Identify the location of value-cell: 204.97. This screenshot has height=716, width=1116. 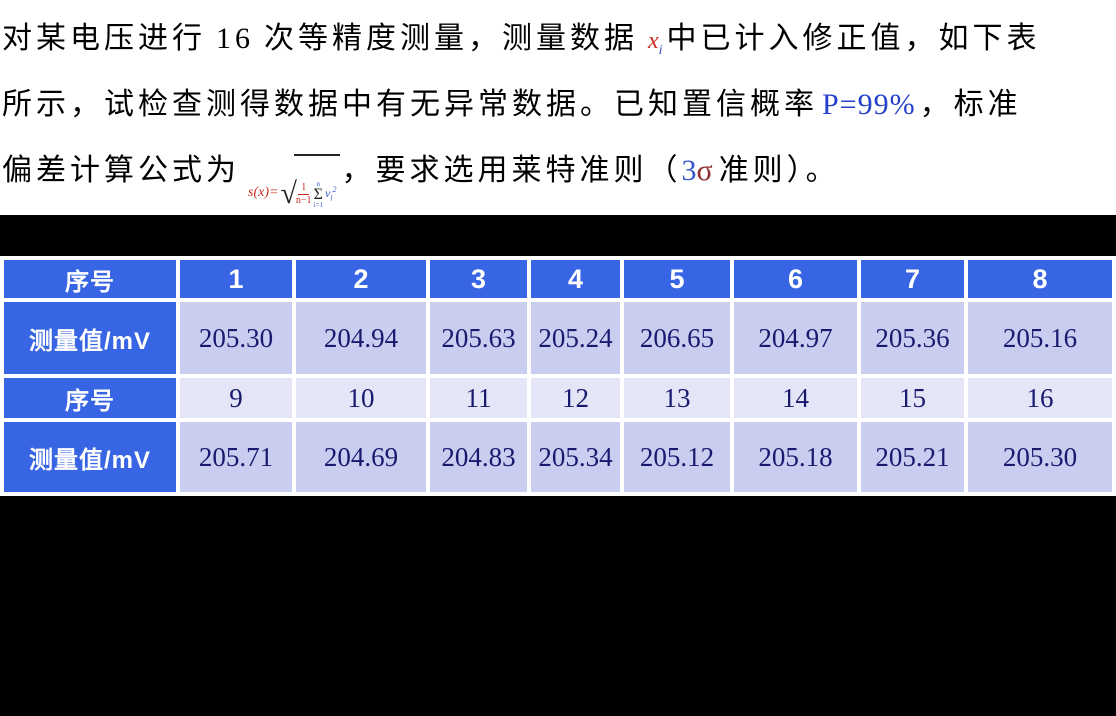
(795, 338).